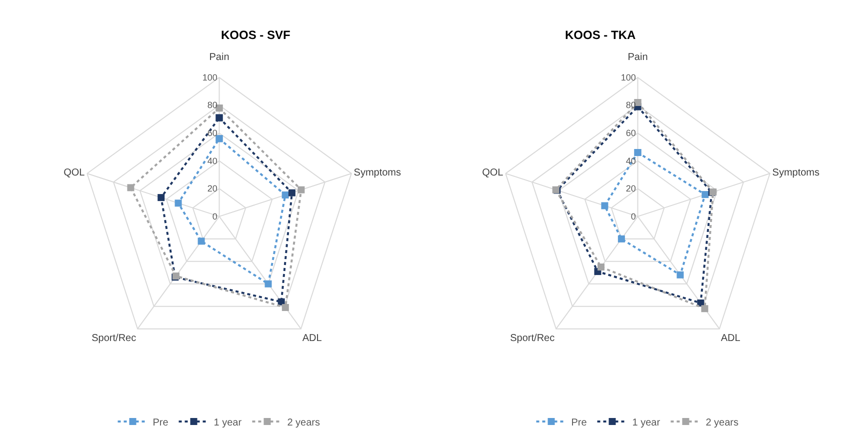 The image size is (857, 446). What do you see at coordinates (600, 35) in the screenshot?
I see `chart-title: KOOS - TKA` at bounding box center [600, 35].